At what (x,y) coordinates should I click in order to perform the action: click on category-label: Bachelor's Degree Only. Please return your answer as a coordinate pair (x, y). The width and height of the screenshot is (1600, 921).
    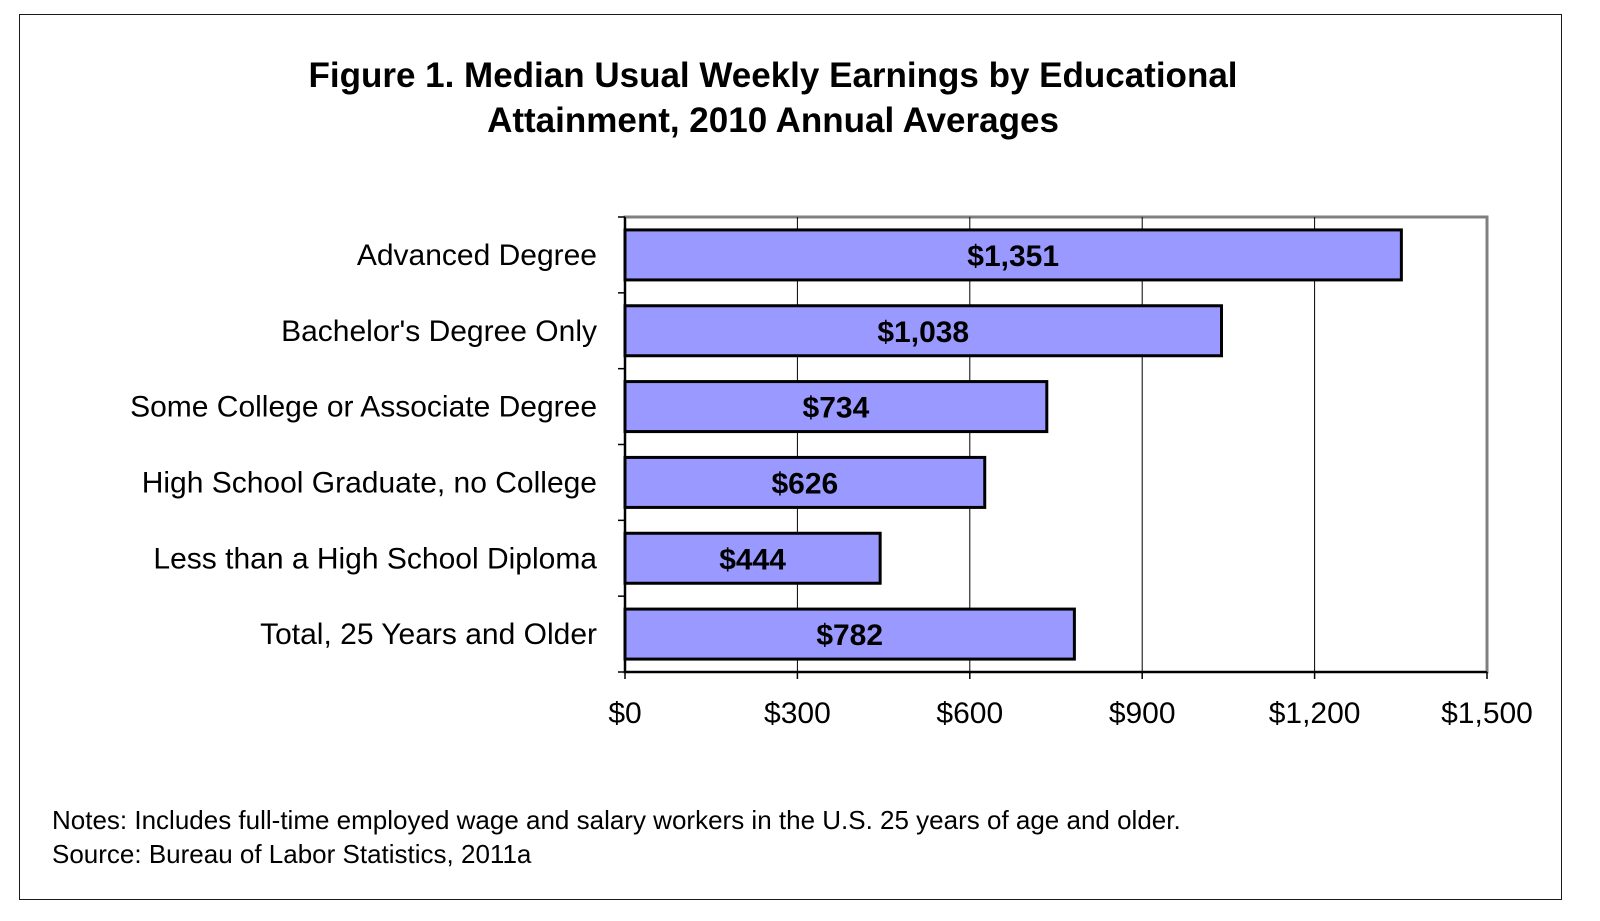
    Looking at the image, I should click on (439, 331).